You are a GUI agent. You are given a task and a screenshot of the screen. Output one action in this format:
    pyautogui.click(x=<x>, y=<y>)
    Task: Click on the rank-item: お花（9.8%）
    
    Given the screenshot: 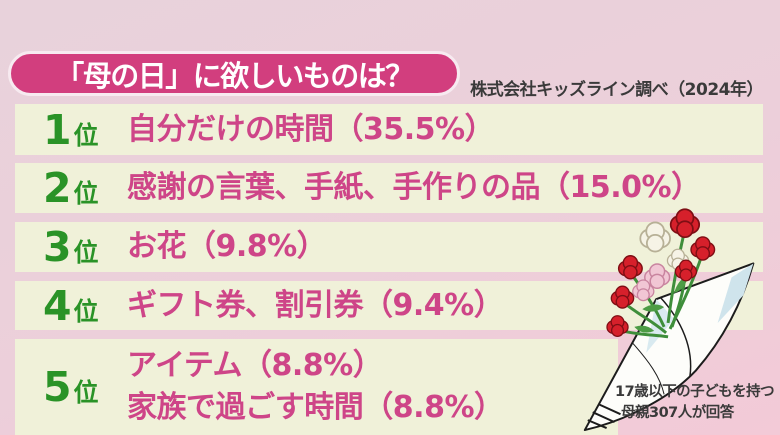 What is the action you would take?
    pyautogui.click(x=227, y=247)
    